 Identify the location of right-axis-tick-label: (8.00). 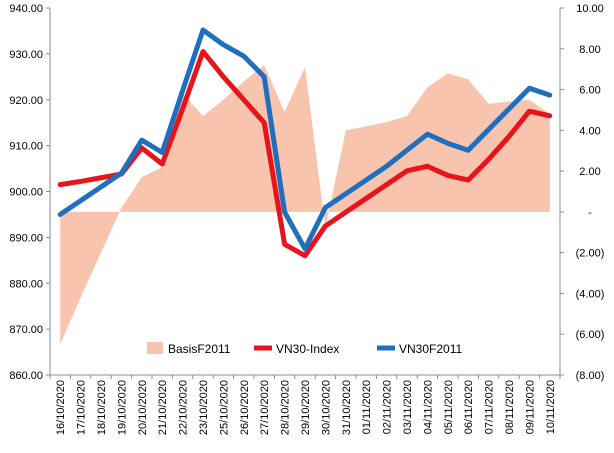
(590, 376).